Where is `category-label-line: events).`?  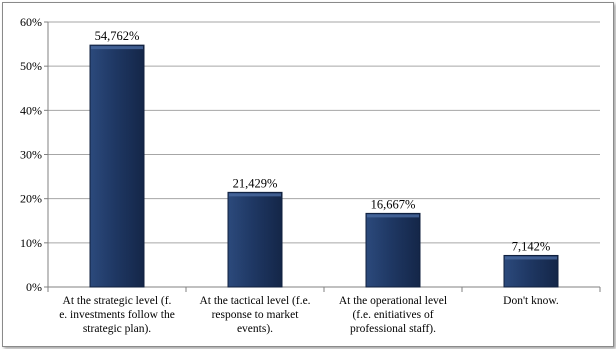
category-label-line: events). is located at coordinates (255, 329).